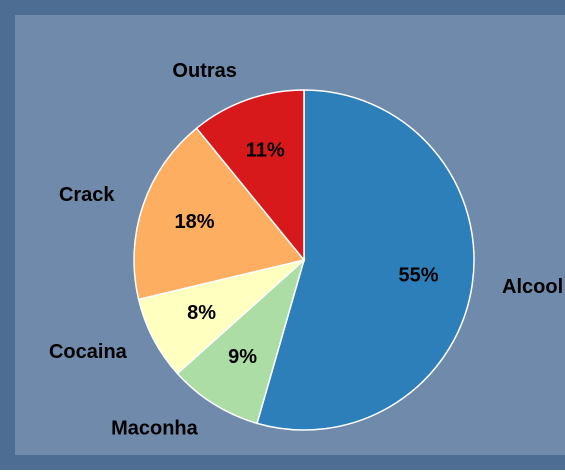  What do you see at coordinates (204, 71) in the screenshot?
I see `category-label: Outras` at bounding box center [204, 71].